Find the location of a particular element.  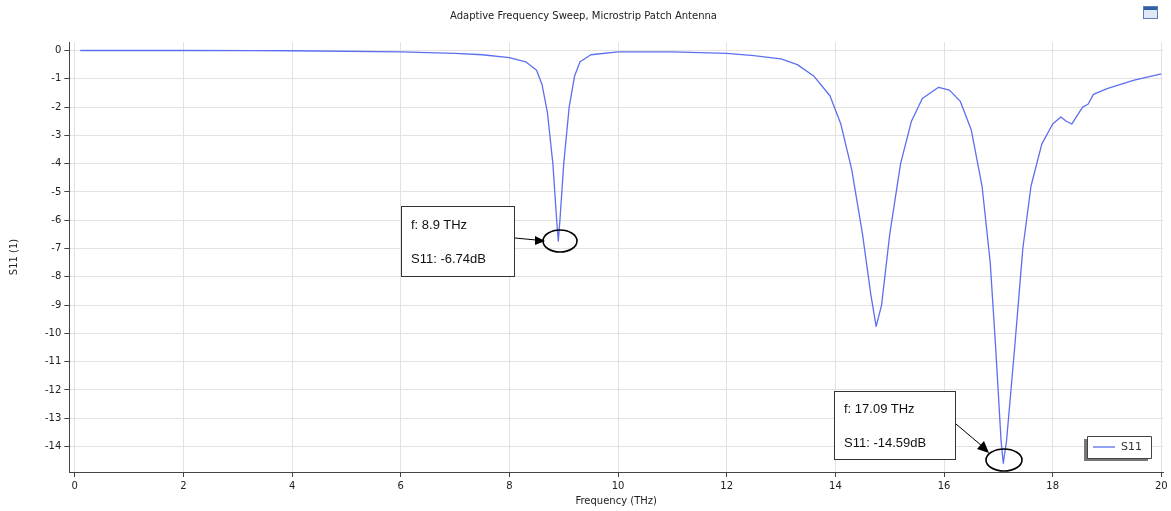

x-axis-title: Frequency (THz) is located at coordinates (616, 500).